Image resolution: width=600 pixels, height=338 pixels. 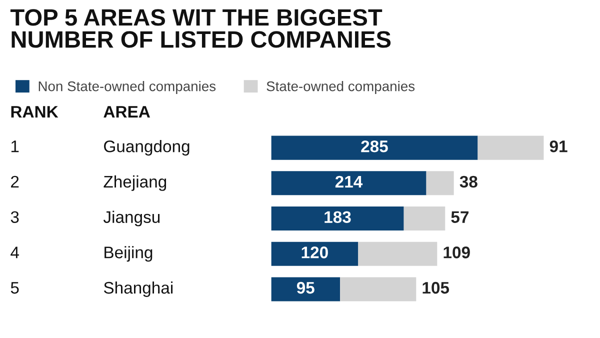 I want to click on y-tick-label: Jiangsu, so click(x=131, y=218).